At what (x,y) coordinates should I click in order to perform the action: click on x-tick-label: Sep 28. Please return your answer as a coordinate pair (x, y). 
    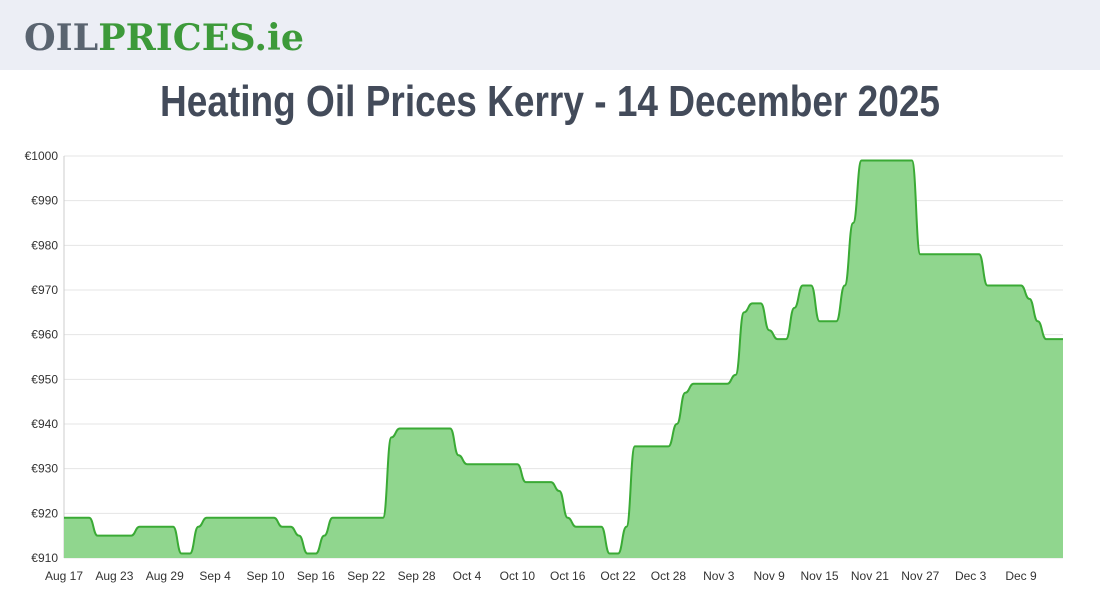
    Looking at the image, I should click on (417, 576).